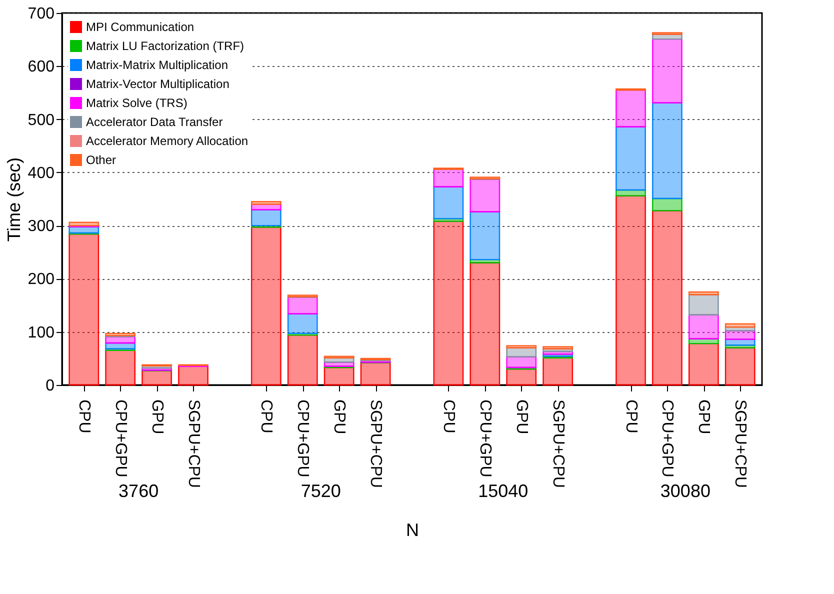  I want to click on text: 15040, so click(503, 491).